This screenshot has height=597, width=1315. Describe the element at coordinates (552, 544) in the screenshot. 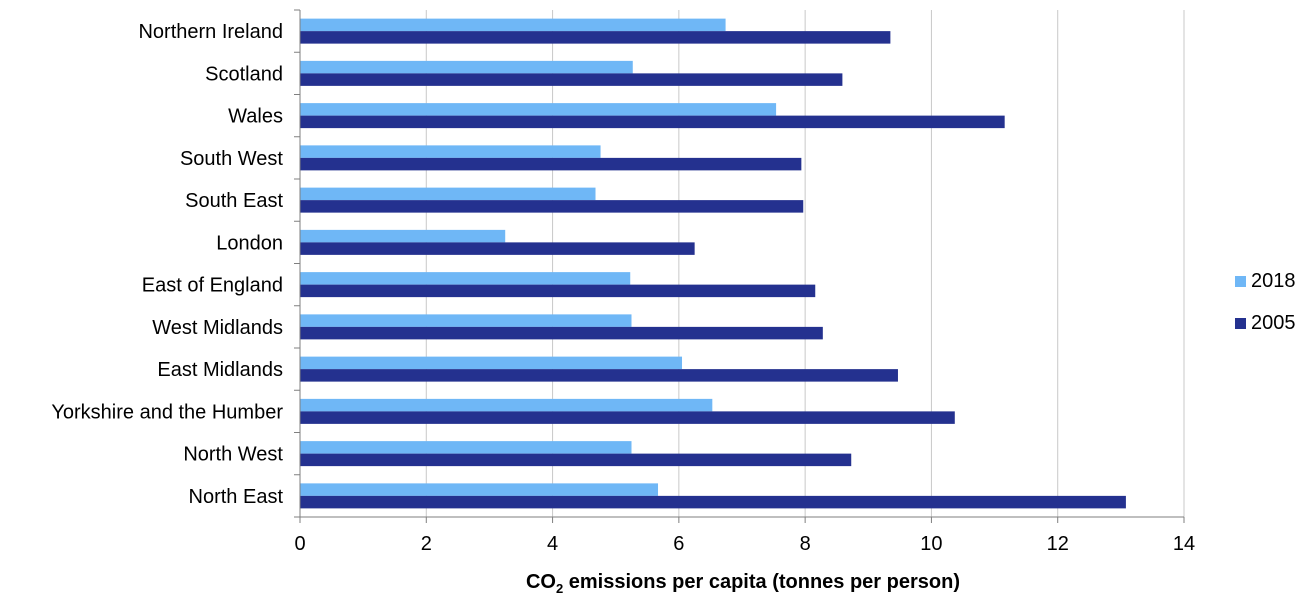

I see `x-tick-label: 4` at that location.